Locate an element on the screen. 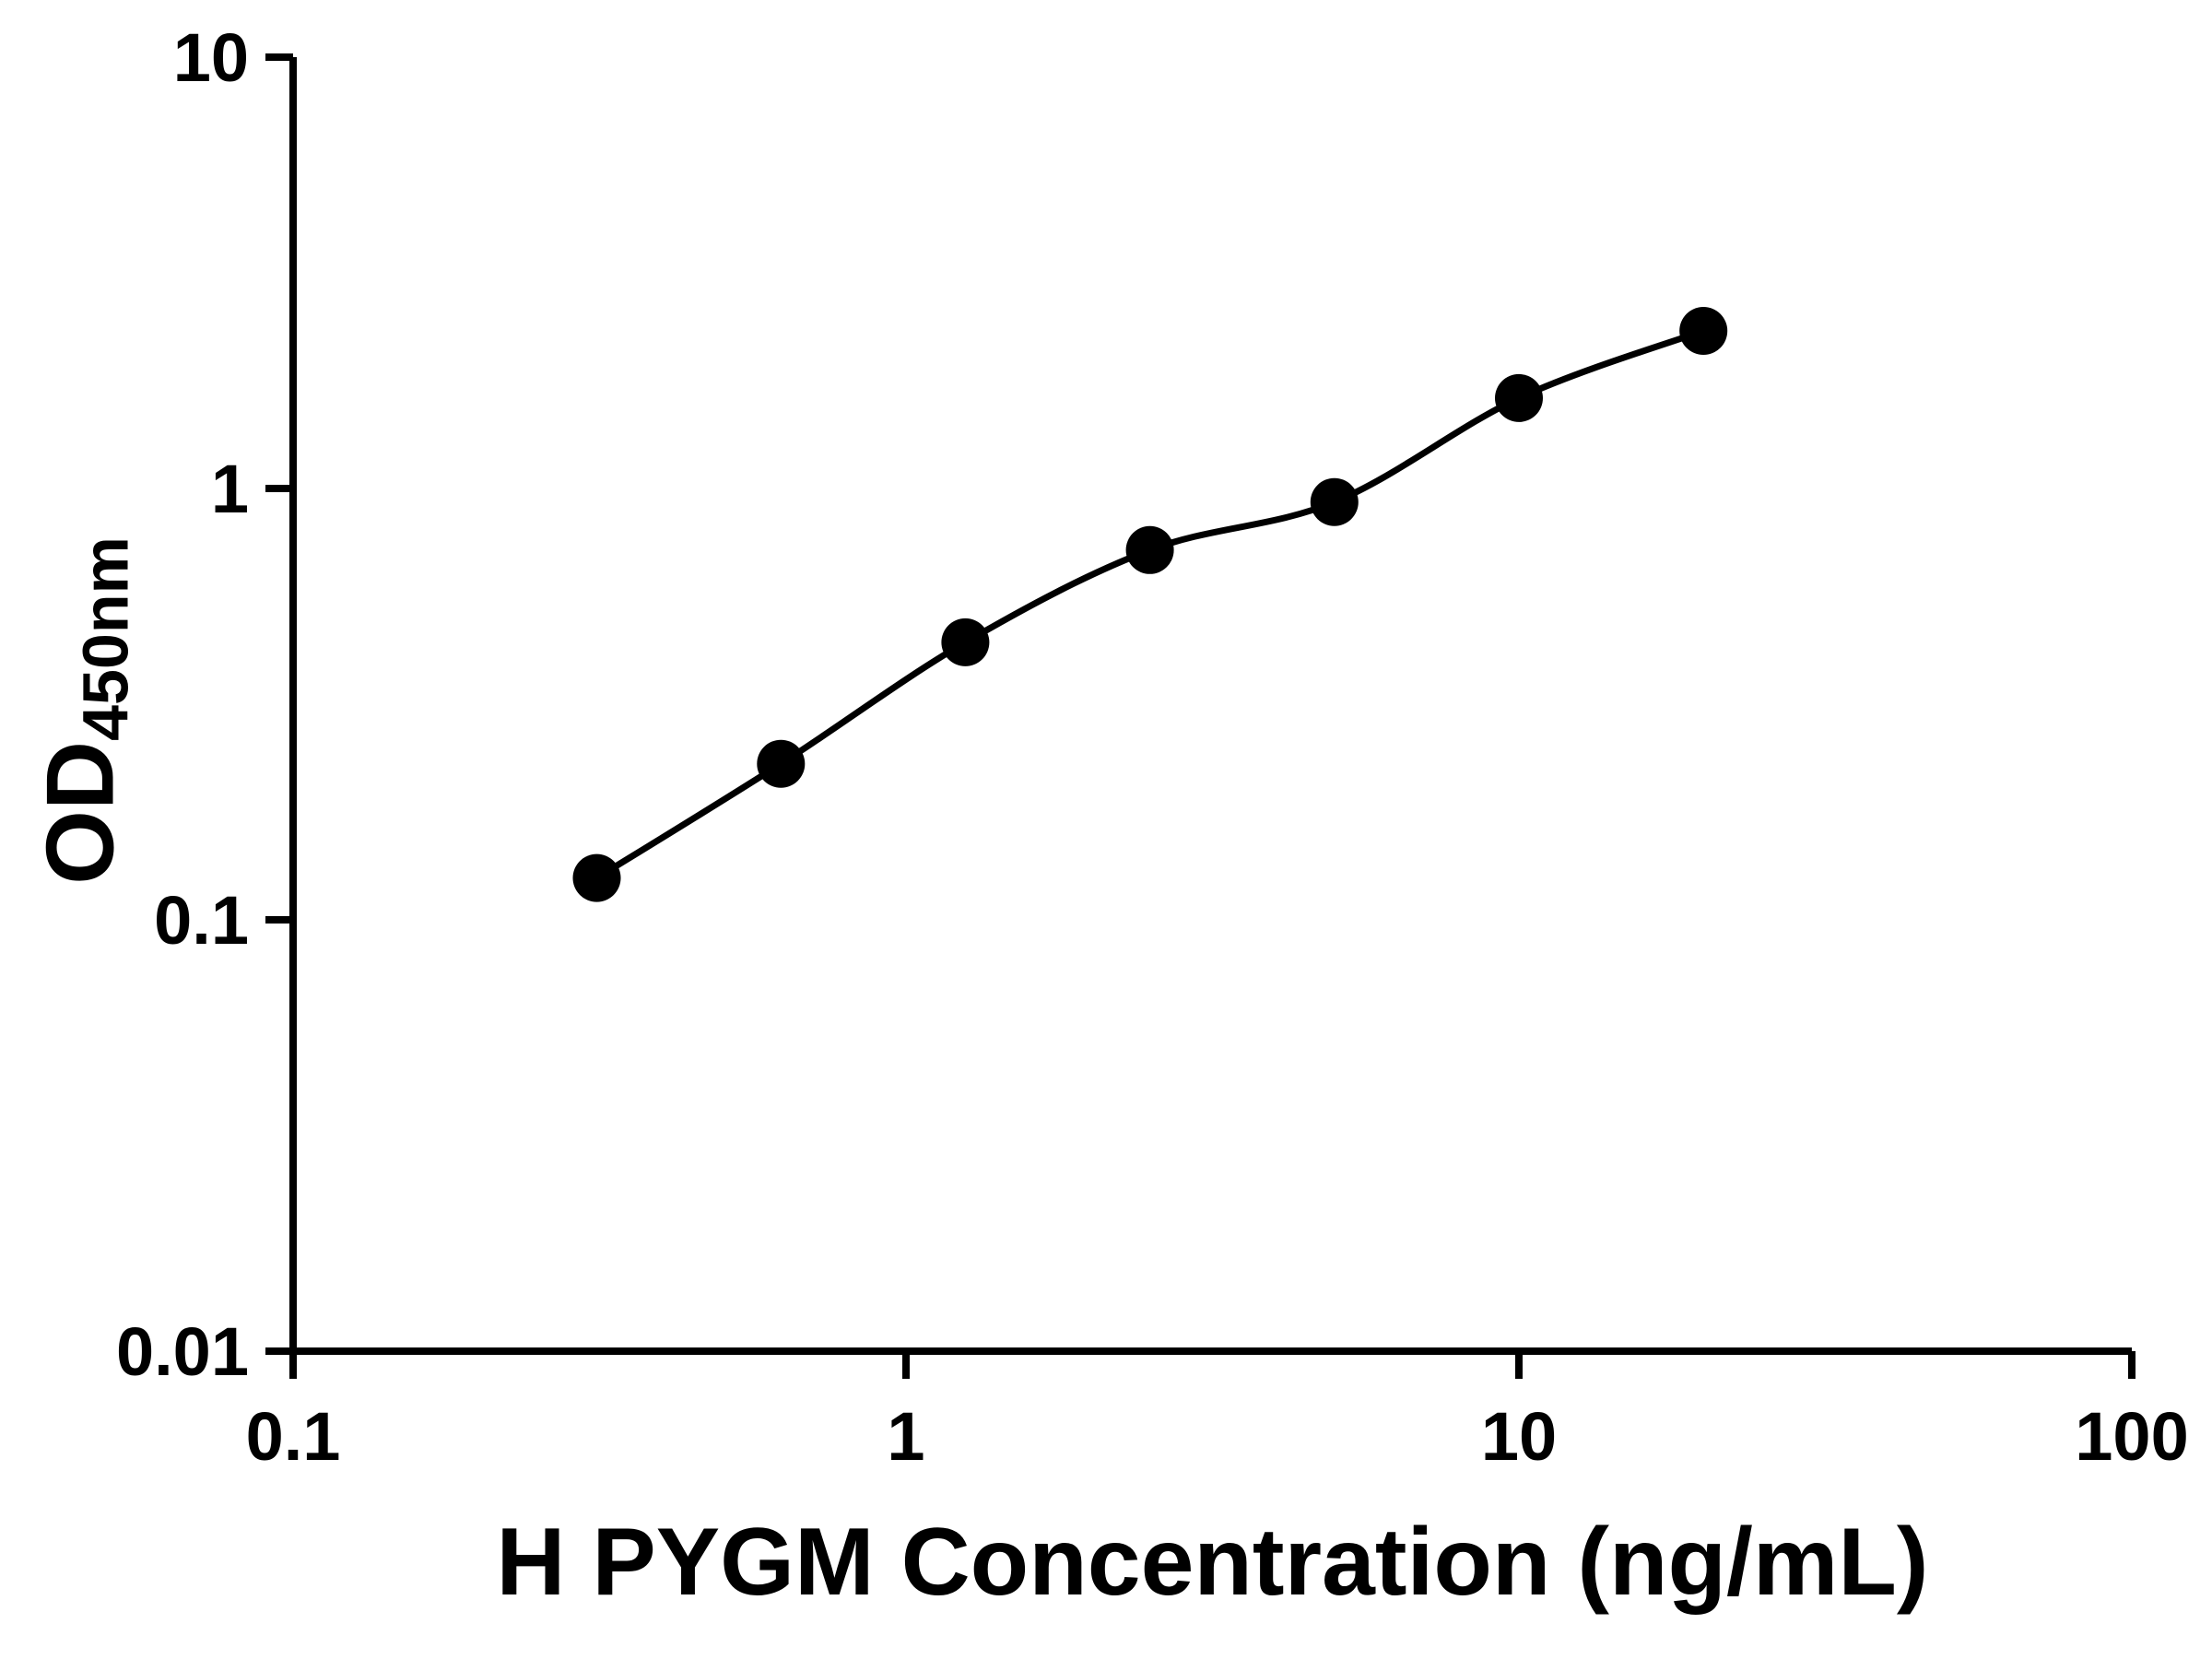 The width and height of the screenshot is (2212, 1659). x-axis-tick-label: 1 is located at coordinates (905, 1436).